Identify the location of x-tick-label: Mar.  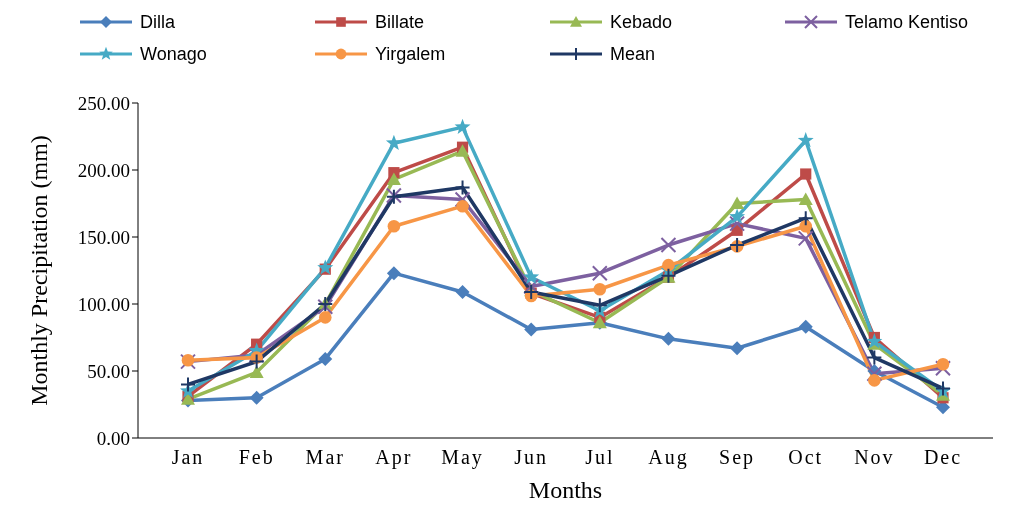
(325, 457).